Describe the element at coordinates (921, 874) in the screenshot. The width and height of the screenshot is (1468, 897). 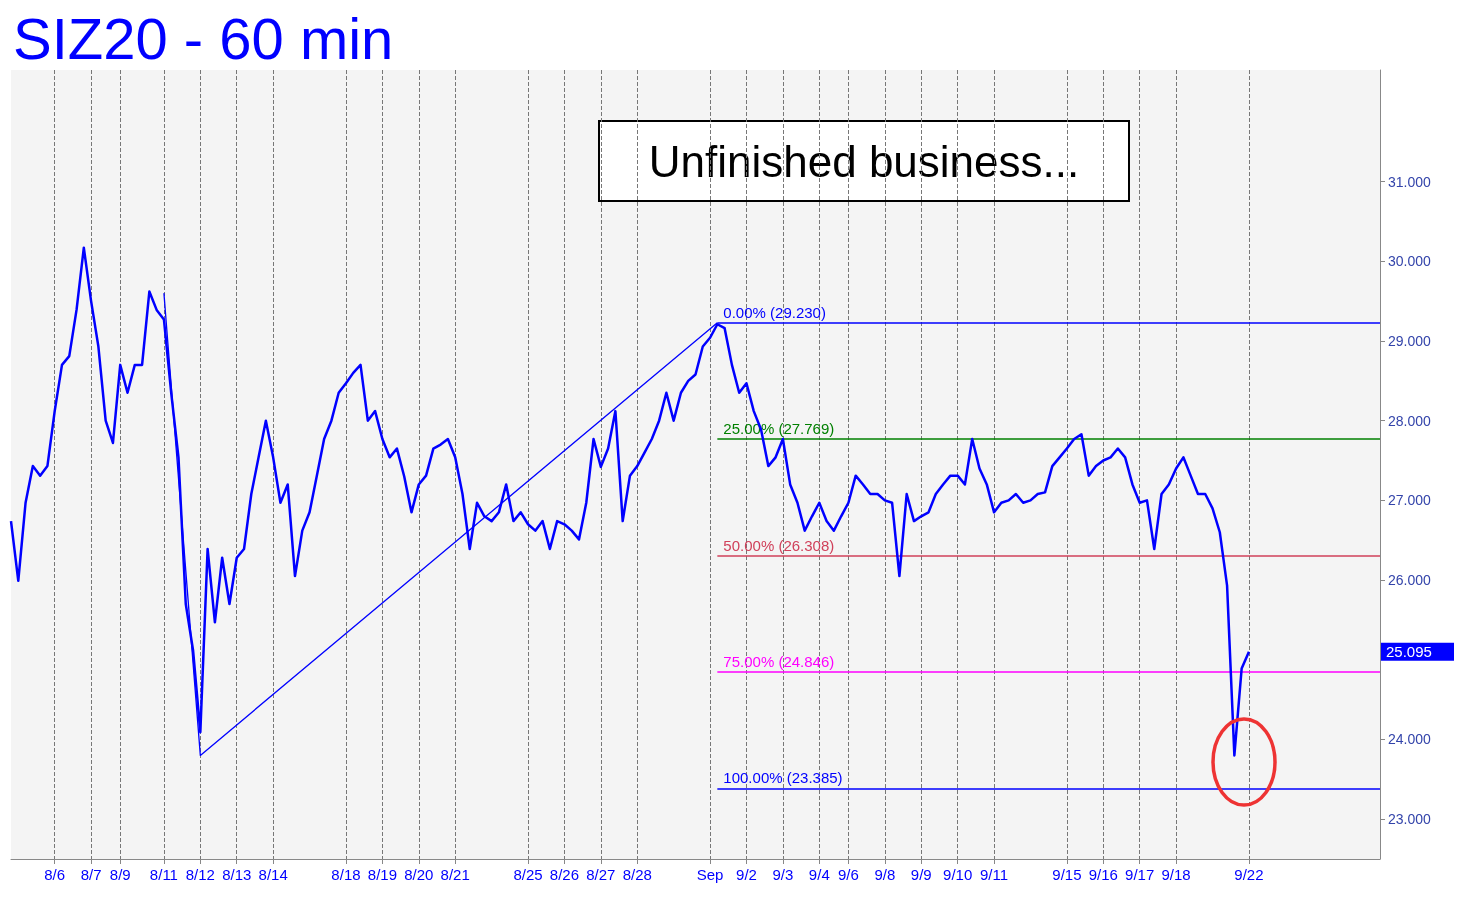
I see `x-tick-label: 9/9` at that location.